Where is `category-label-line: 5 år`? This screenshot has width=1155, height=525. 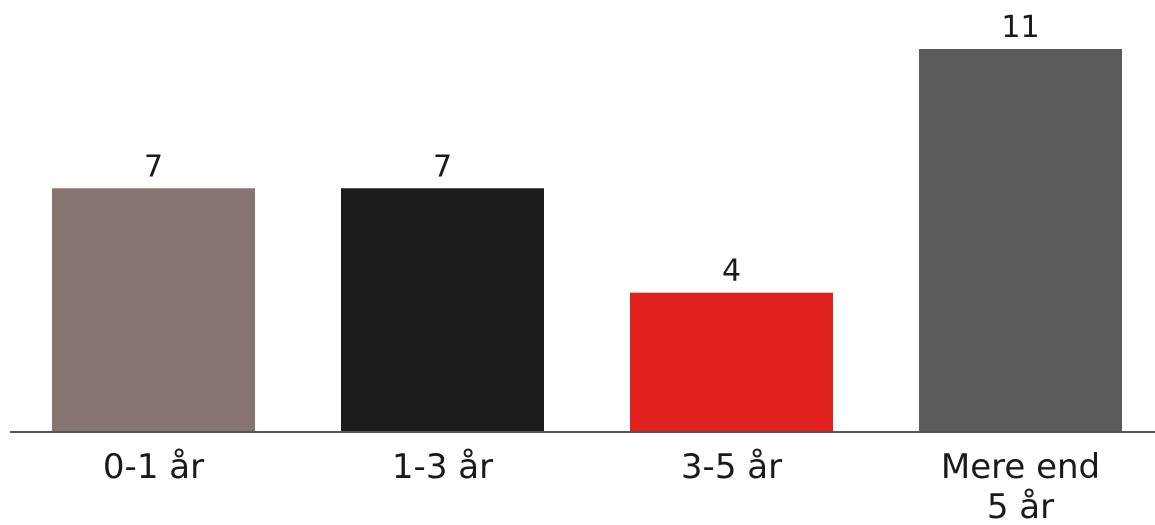 category-label-line: 5 år is located at coordinates (1020, 506).